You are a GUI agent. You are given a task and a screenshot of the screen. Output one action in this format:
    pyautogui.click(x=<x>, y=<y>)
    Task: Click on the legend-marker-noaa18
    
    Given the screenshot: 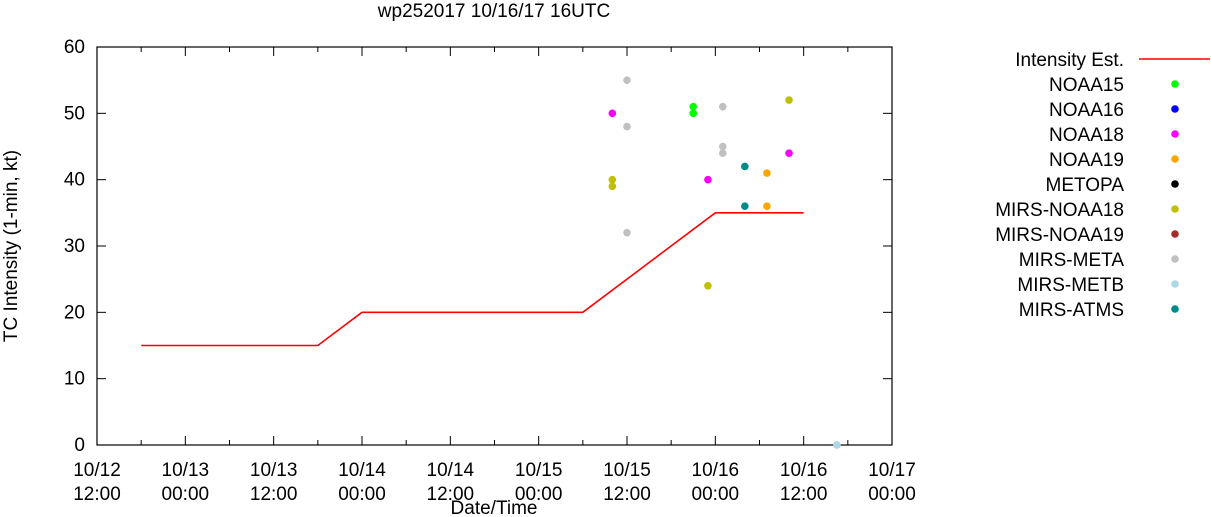 What is the action you would take?
    pyautogui.click(x=1175, y=134)
    